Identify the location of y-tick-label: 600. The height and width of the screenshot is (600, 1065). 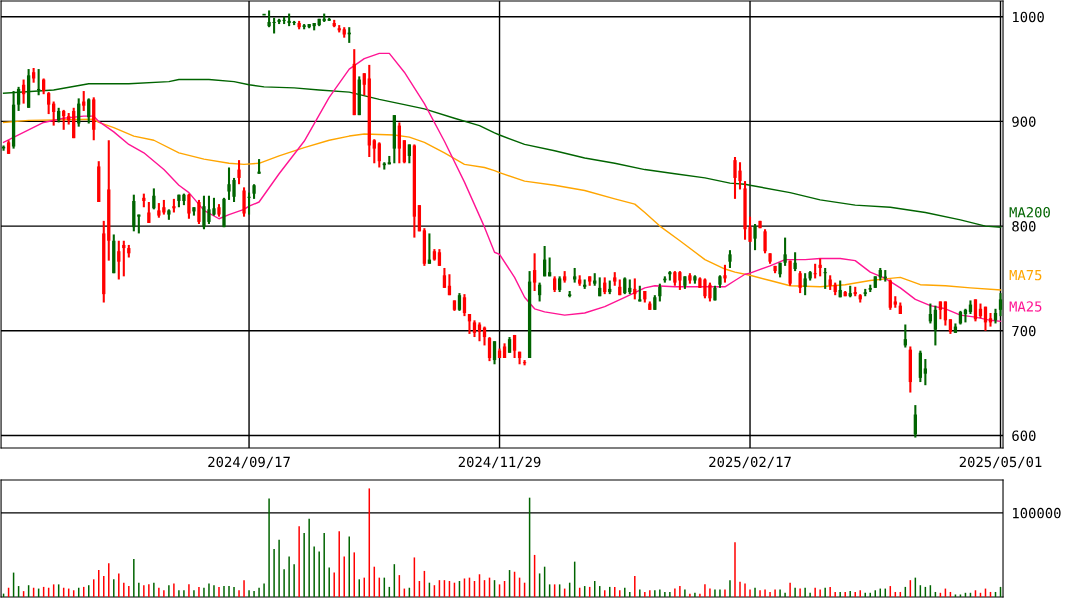
(1024, 435).